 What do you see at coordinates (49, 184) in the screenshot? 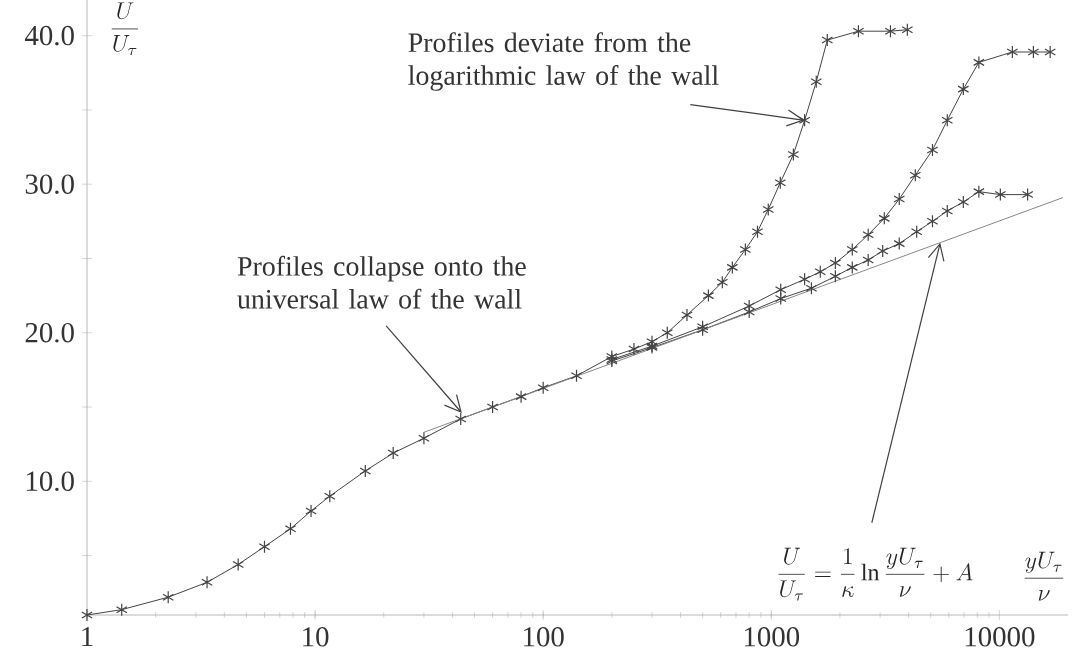
I see `y-tick-label: 30.0` at bounding box center [49, 184].